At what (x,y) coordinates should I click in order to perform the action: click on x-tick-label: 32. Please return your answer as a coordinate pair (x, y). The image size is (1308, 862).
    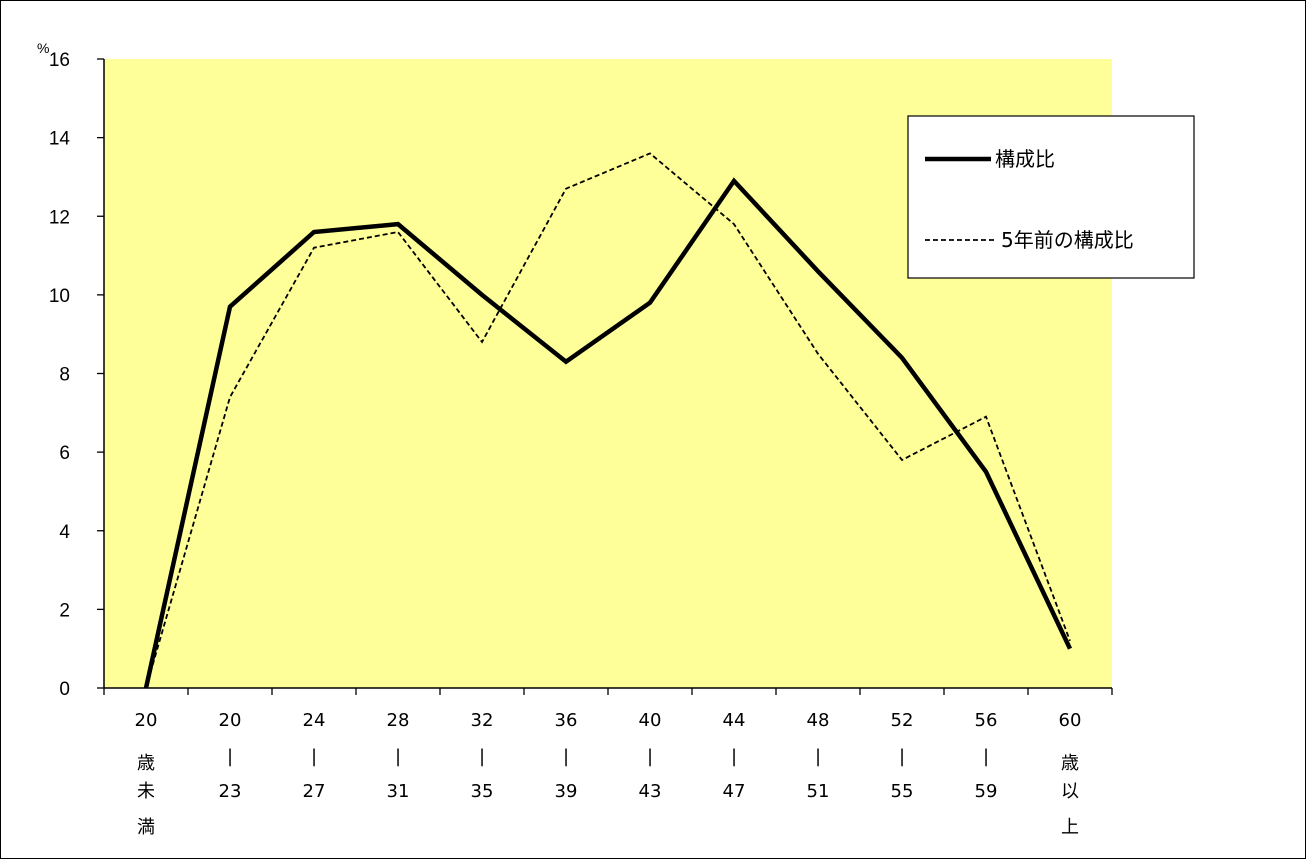
    Looking at the image, I should click on (482, 720).